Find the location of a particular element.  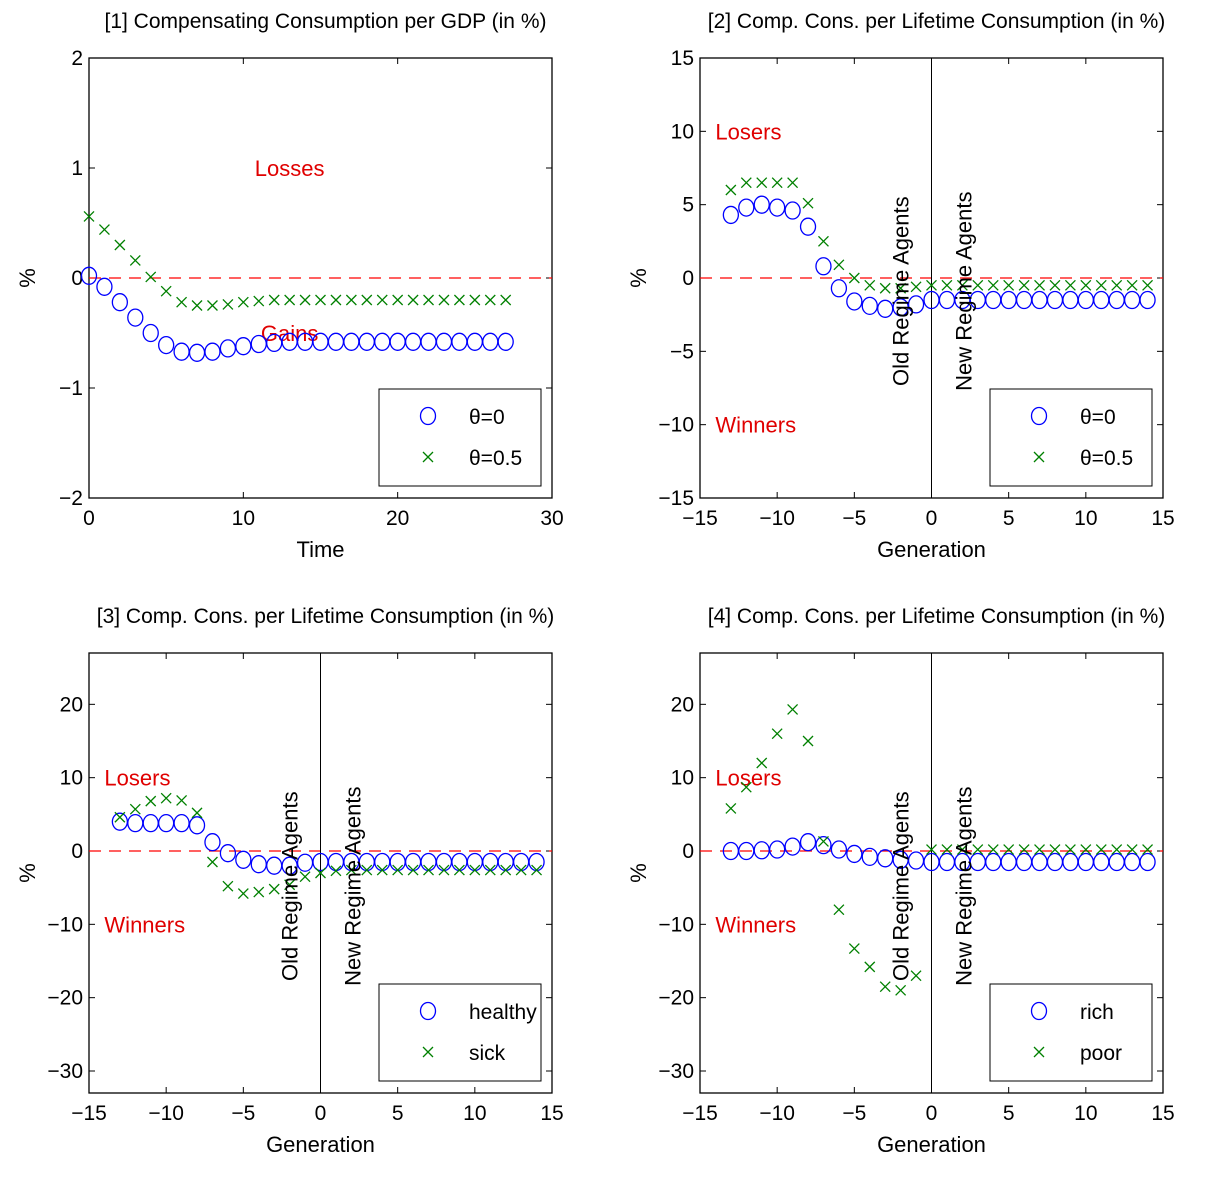

legend-label: sick is located at coordinates (487, 1053).